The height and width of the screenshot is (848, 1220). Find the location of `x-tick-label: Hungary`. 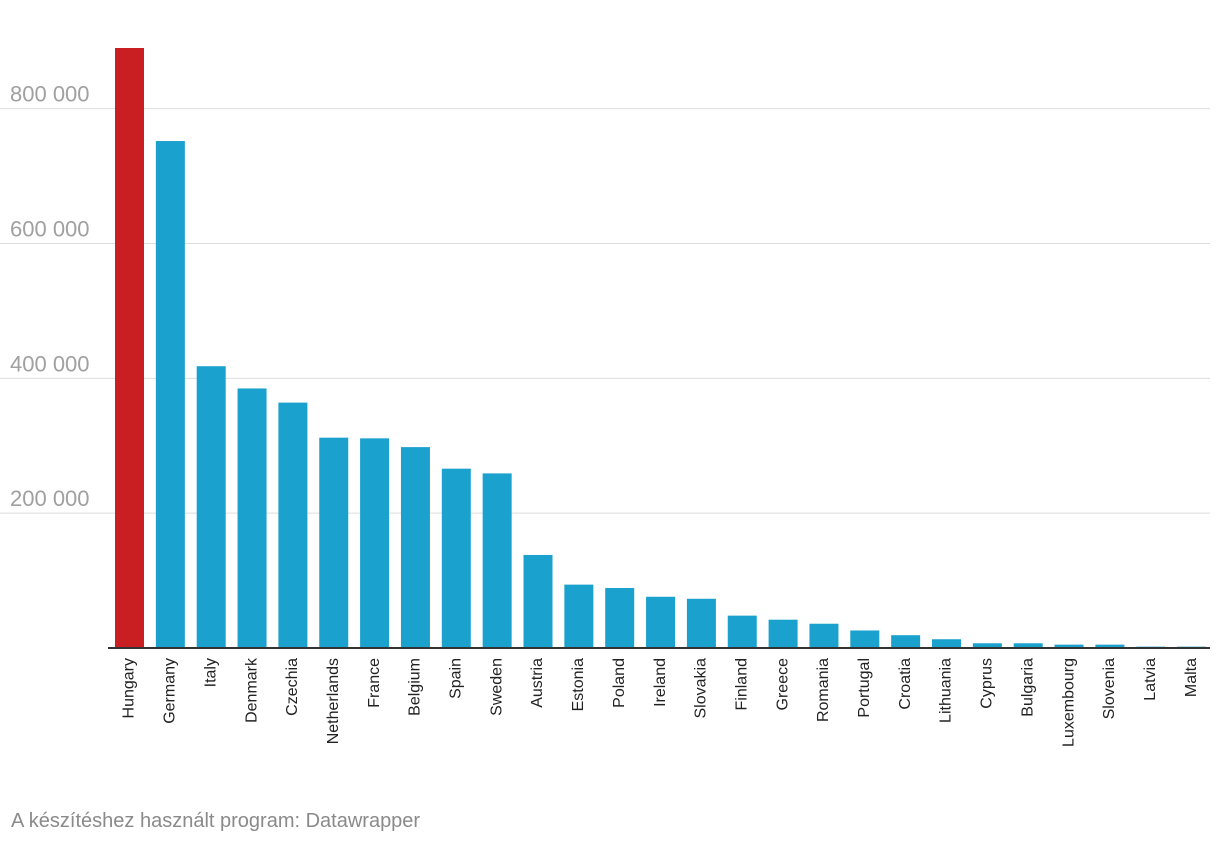

x-tick-label: Hungary is located at coordinates (129, 688).